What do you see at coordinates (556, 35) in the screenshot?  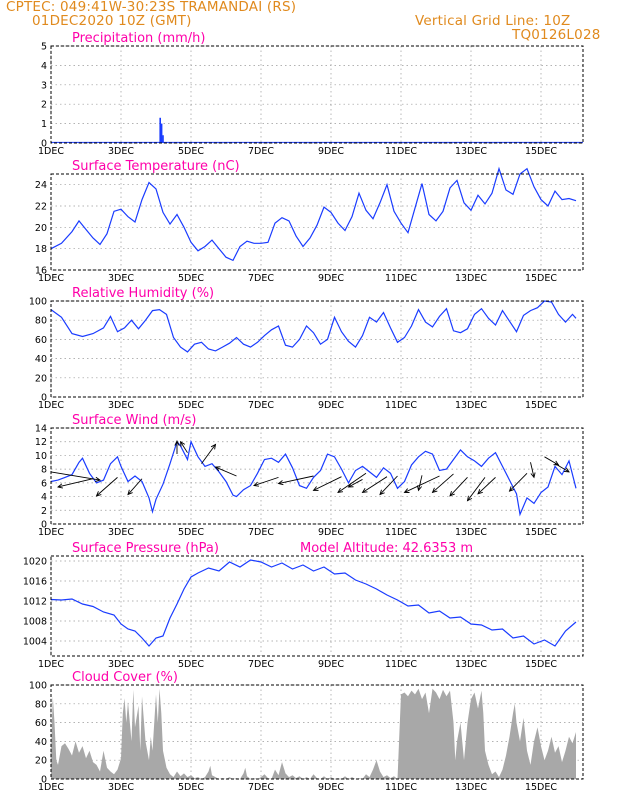 I see `model-id: TQ0126L028` at bounding box center [556, 35].